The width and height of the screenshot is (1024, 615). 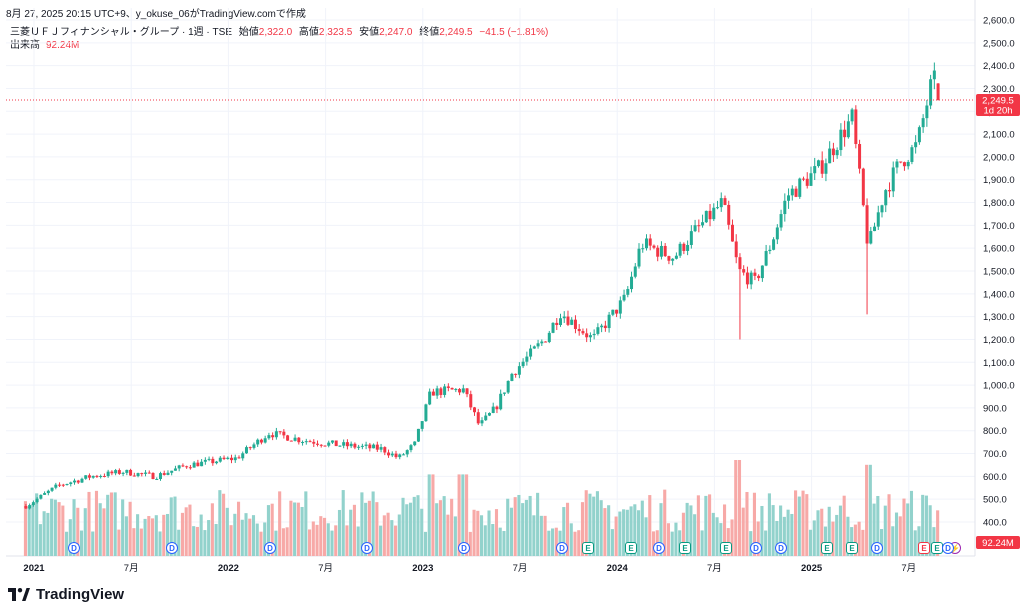 What do you see at coordinates (25, 45) in the screenshot?
I see `volume-label: 出来高` at bounding box center [25, 45].